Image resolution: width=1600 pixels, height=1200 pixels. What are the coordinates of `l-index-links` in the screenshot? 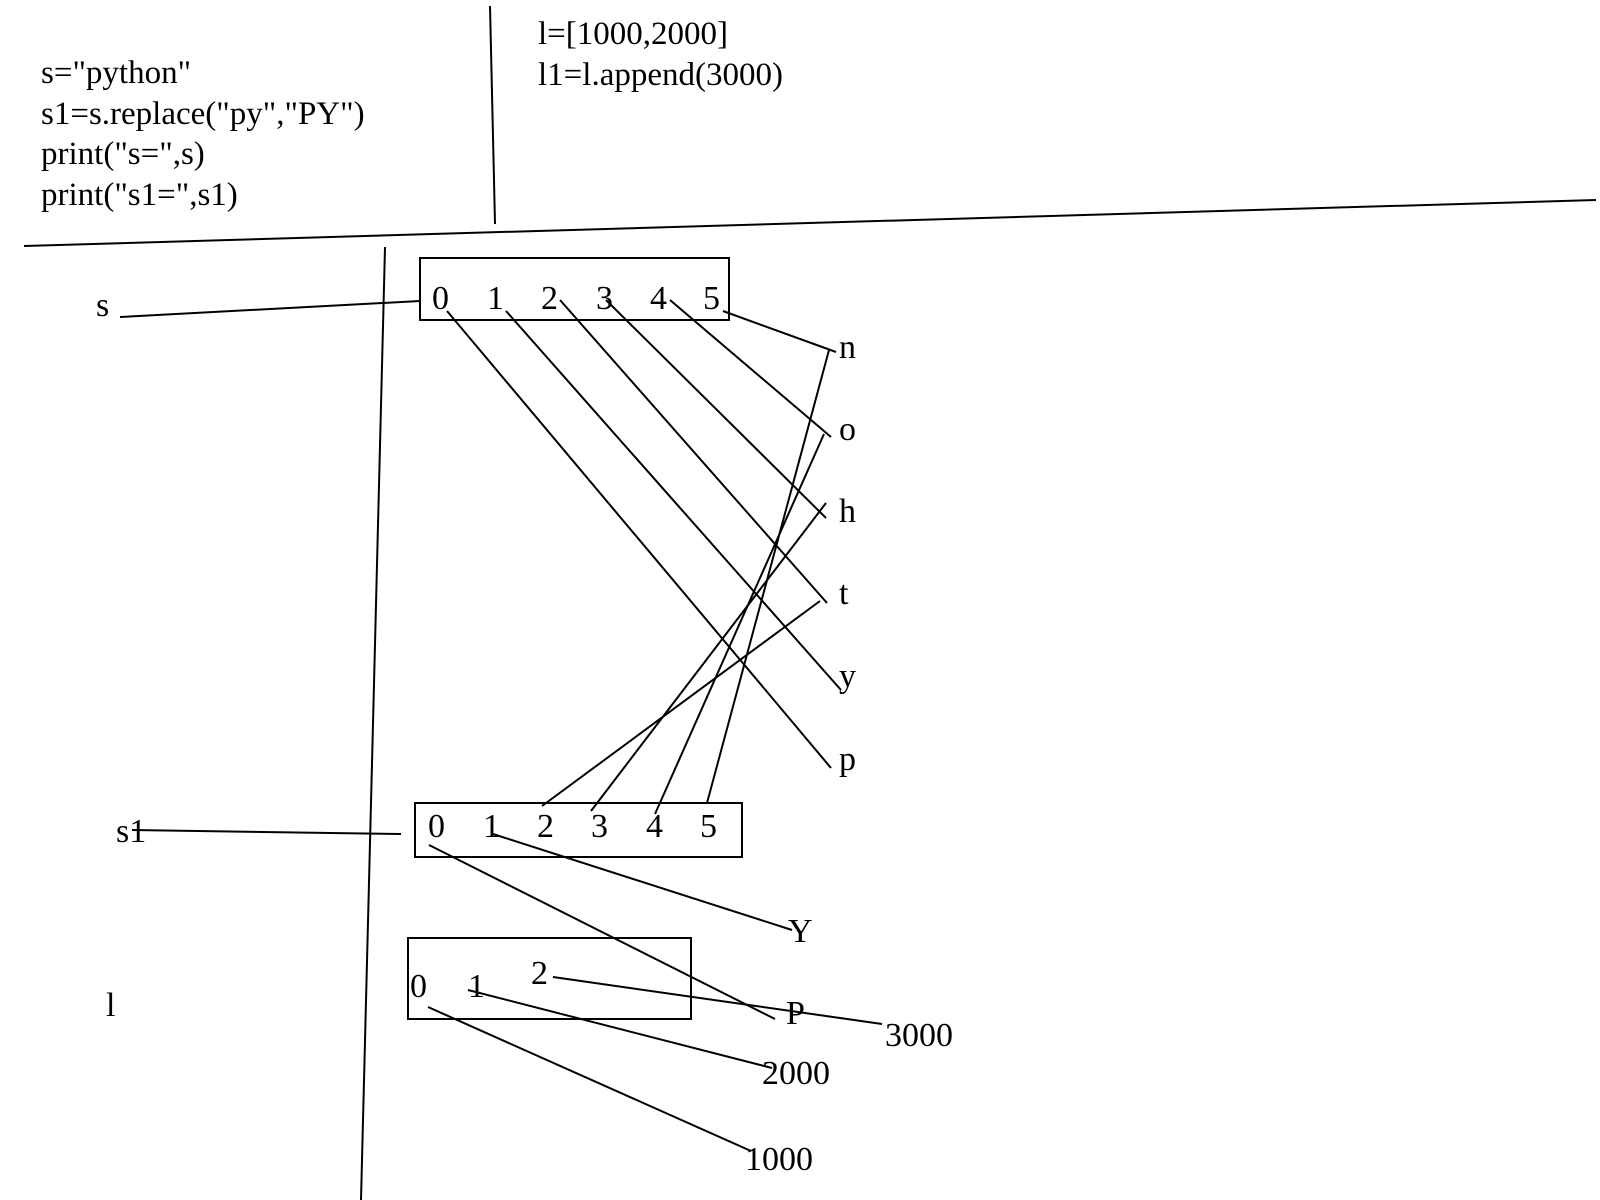 It's located at (655, 1064).